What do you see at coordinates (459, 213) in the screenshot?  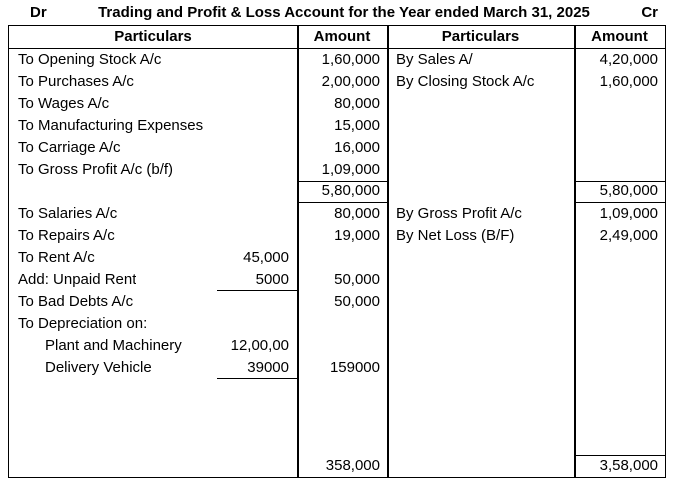 I see `particulars-label: By Gross Profit A/c` at bounding box center [459, 213].